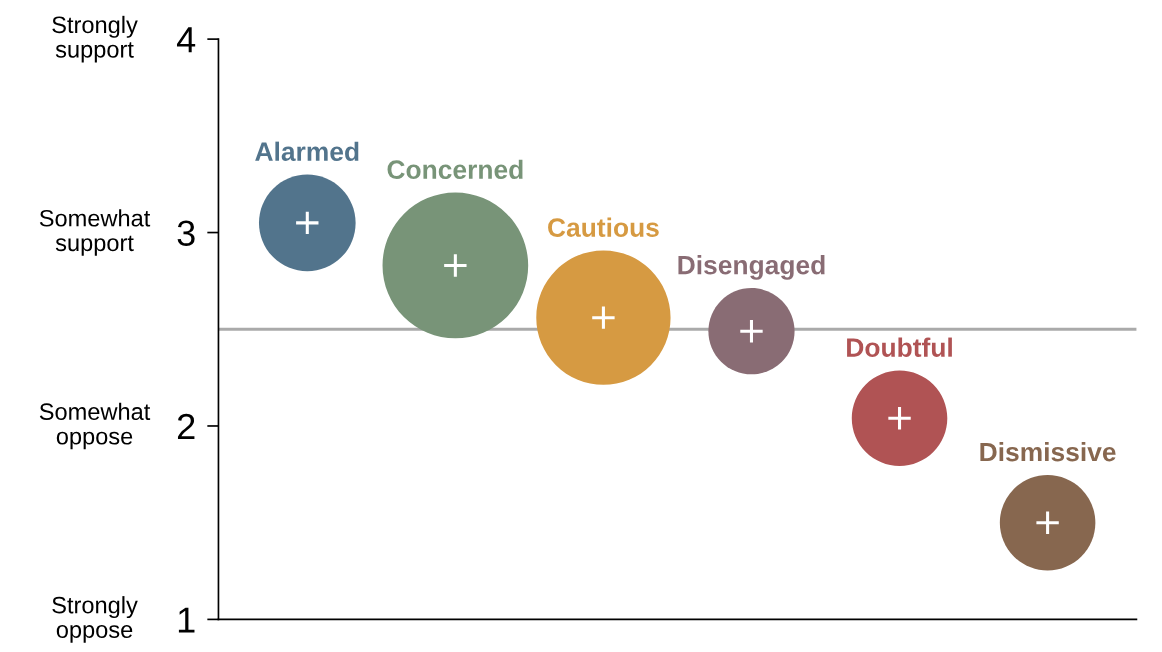 The width and height of the screenshot is (1162, 652). Describe the element at coordinates (186, 426) in the screenshot. I see `y-tick-label: 2` at that location.